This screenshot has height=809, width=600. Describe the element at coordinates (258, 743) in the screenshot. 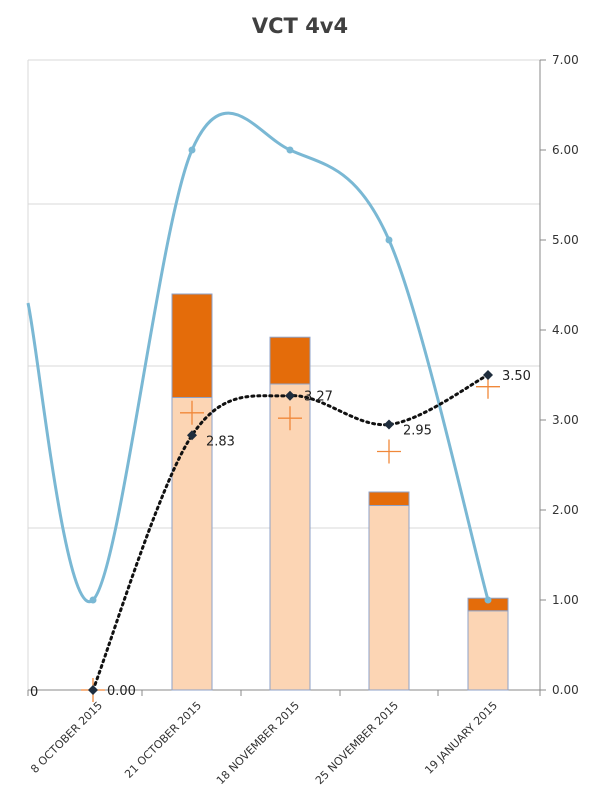

I see `category-label-2: 18 NOVEMBER 2015` at that location.